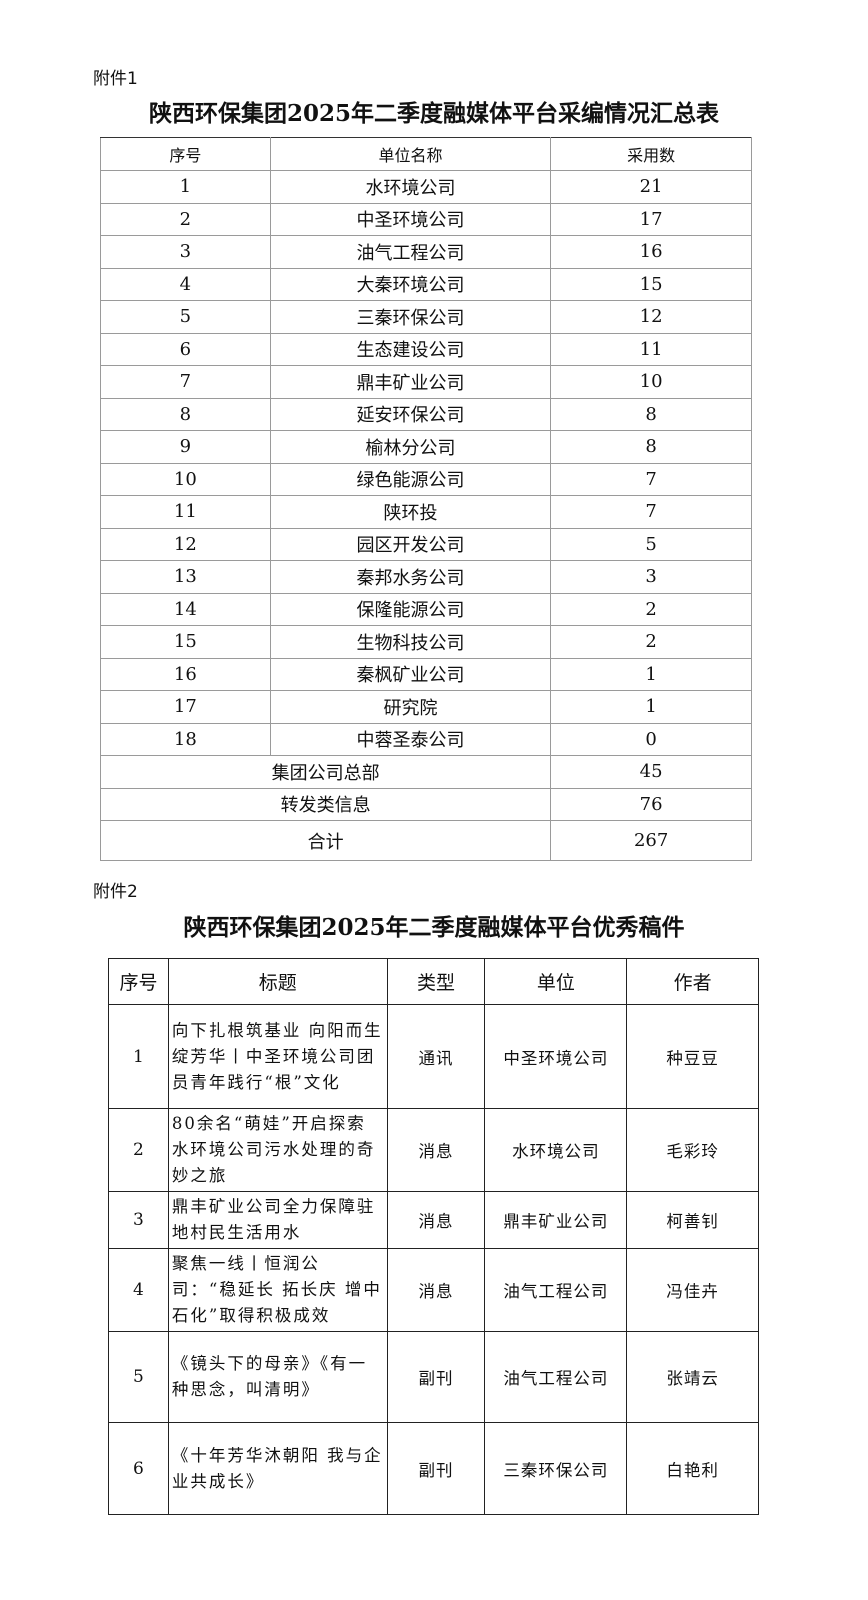 The image size is (868, 1600). Describe the element at coordinates (410, 512) in the screenshot. I see `unit-name: 陕环投` at that location.